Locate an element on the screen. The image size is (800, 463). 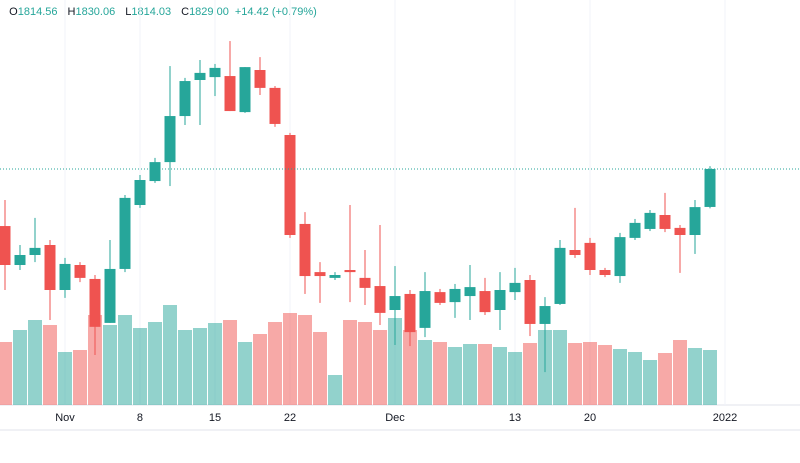
legend-value: 1814.03 is located at coordinates (151, 12).